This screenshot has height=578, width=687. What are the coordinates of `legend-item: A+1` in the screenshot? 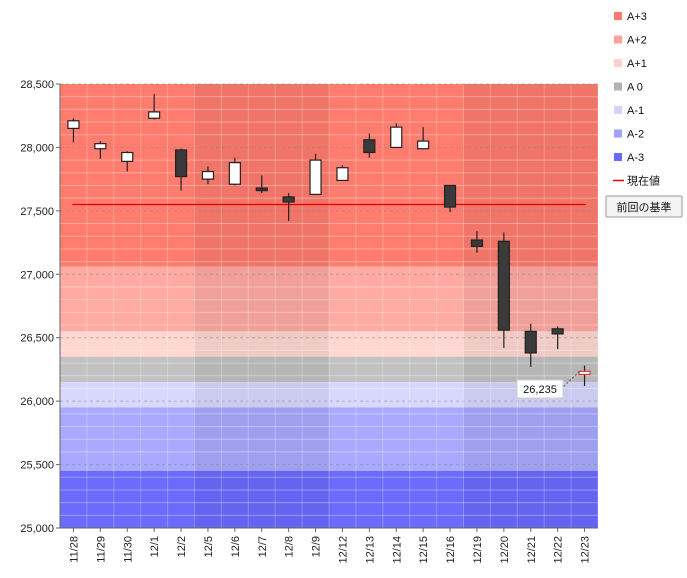 It's located at (630, 64).